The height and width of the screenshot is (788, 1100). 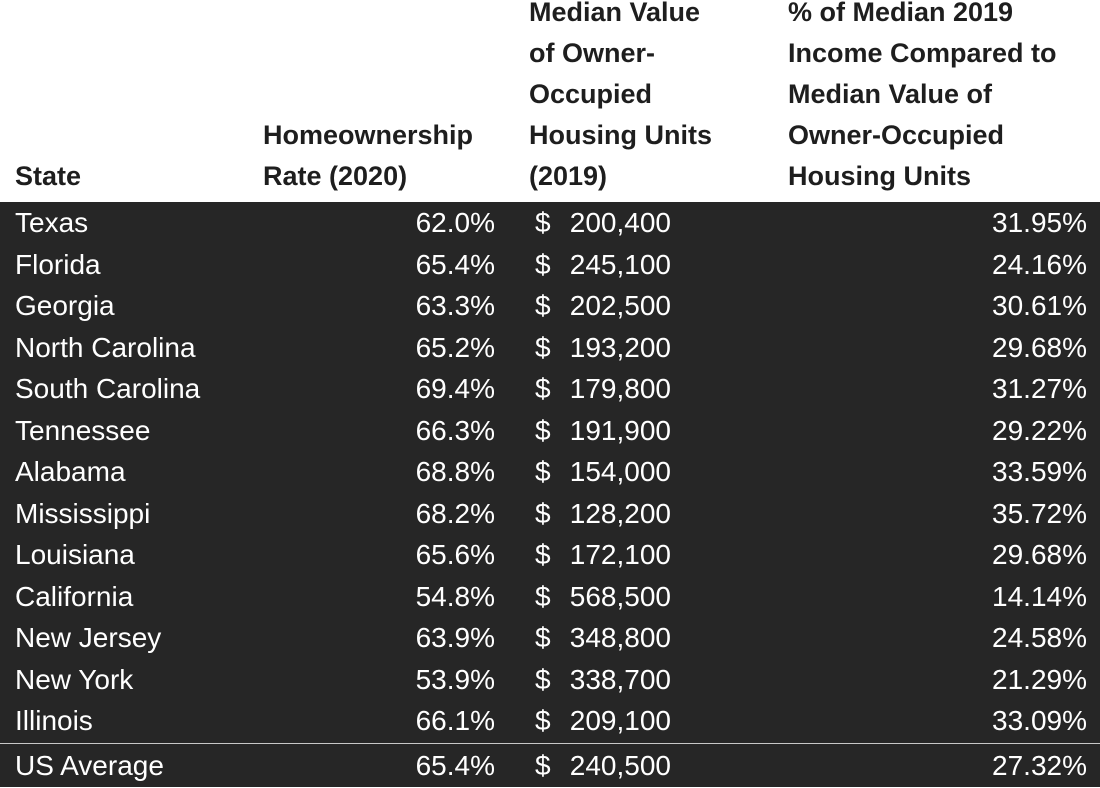 I want to click on percent-cell: 24.58%, so click(x=1039, y=637).